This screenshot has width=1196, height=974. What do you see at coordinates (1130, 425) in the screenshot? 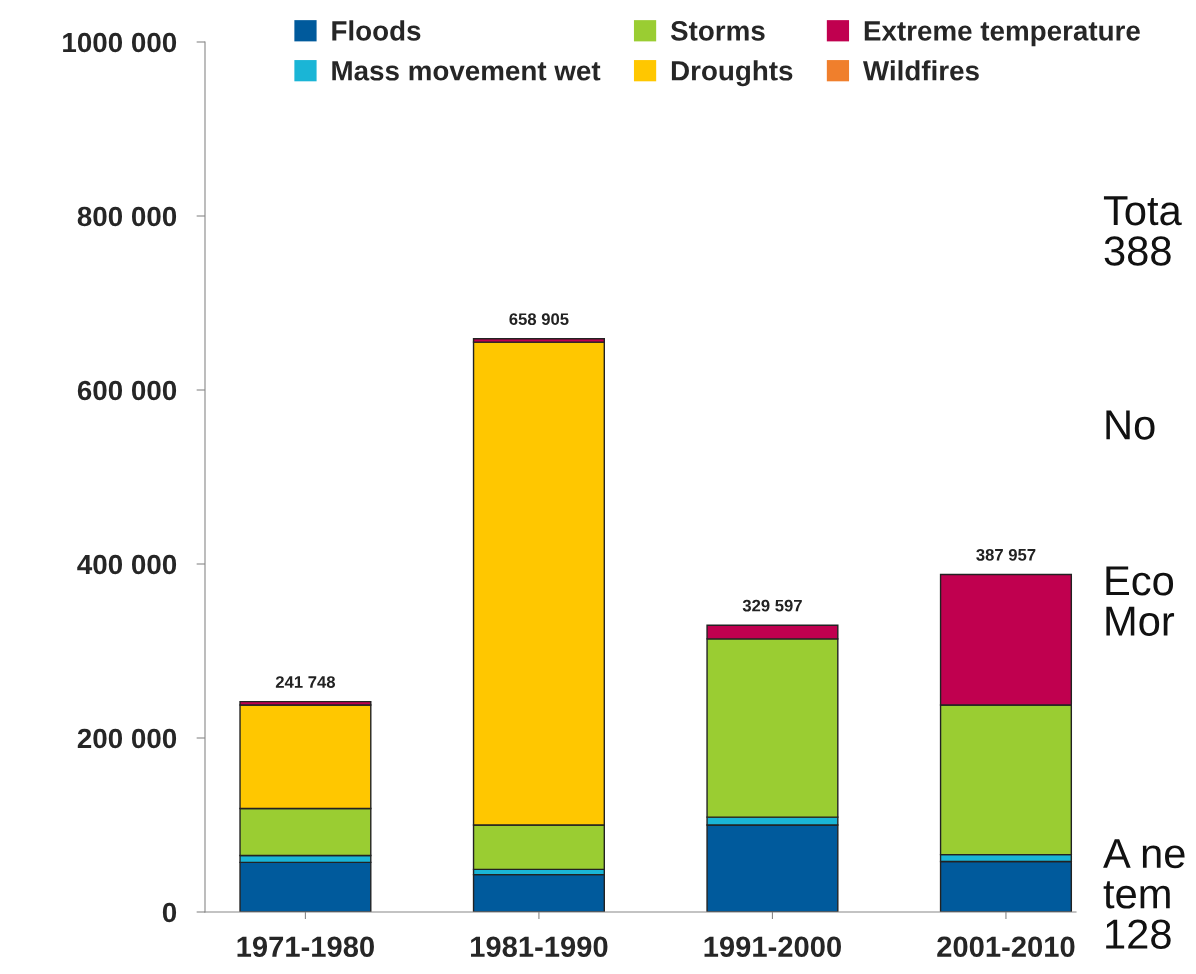
I see `text: No` at bounding box center [1130, 425].